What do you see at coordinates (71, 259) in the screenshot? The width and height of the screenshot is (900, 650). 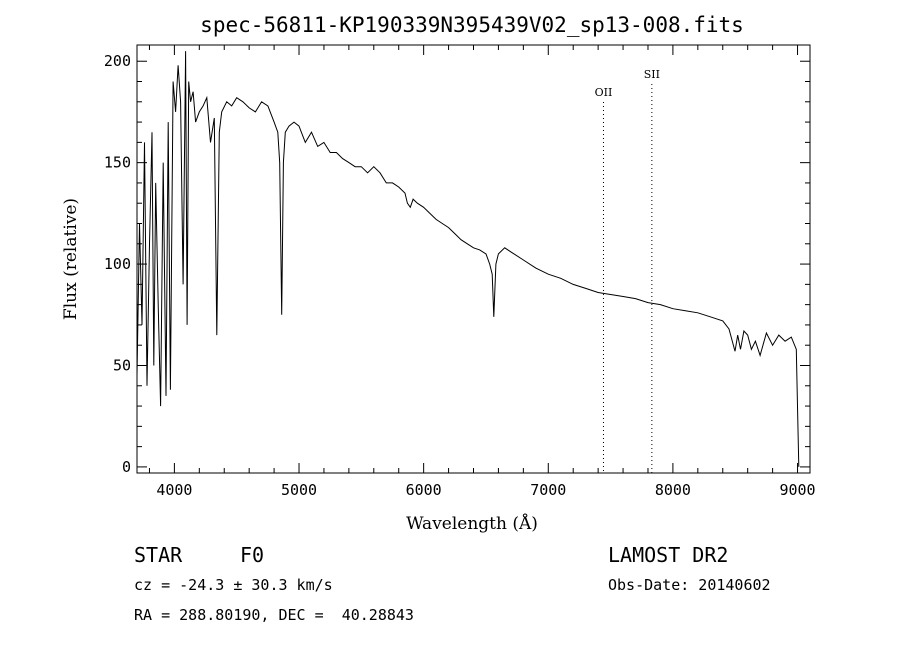 I see `y-axis-label: Flux (relative)` at bounding box center [71, 259].